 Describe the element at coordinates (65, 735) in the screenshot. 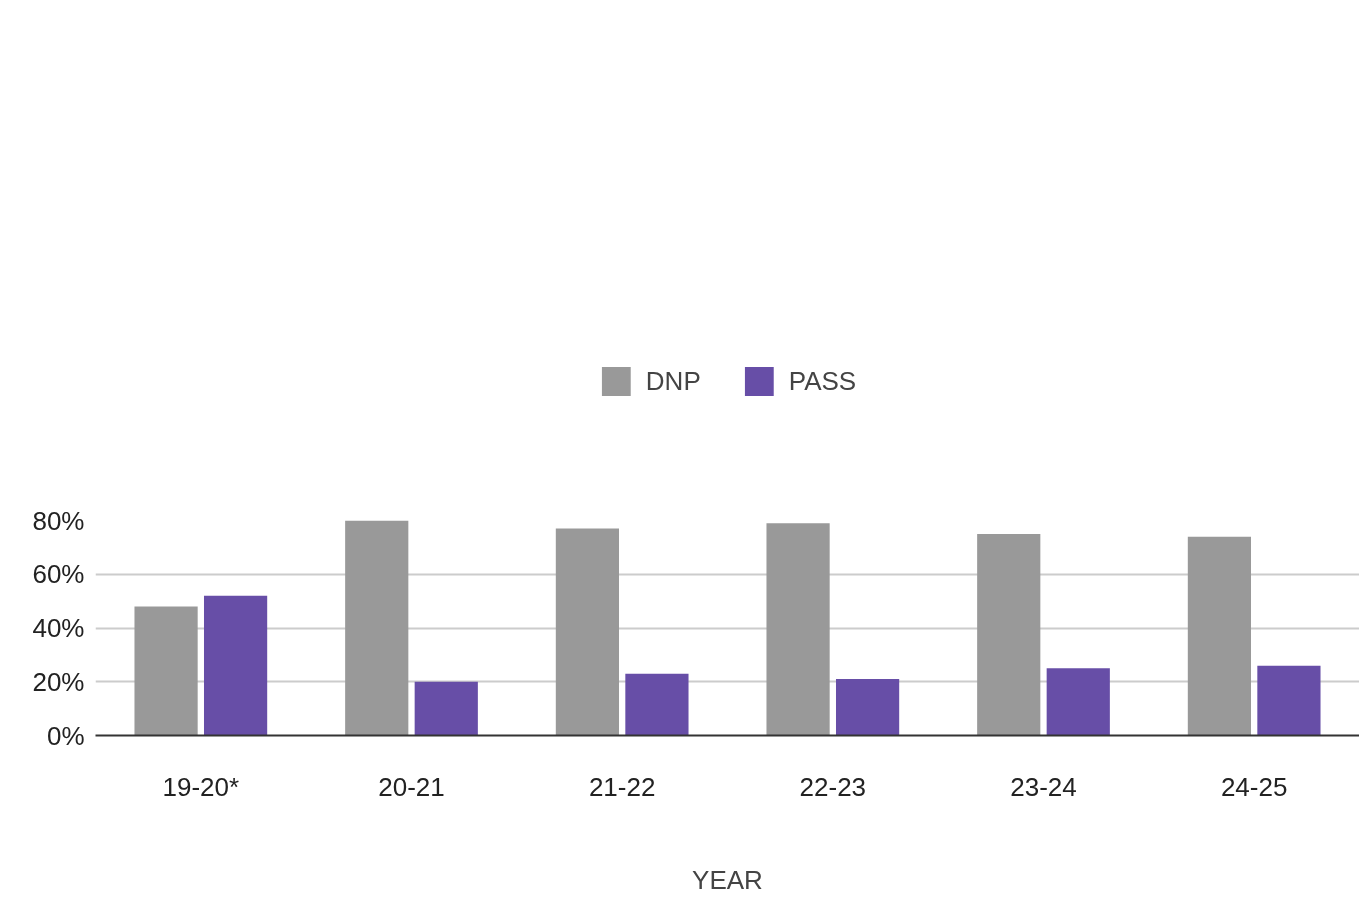

I see `y-tick-label: 0%` at that location.